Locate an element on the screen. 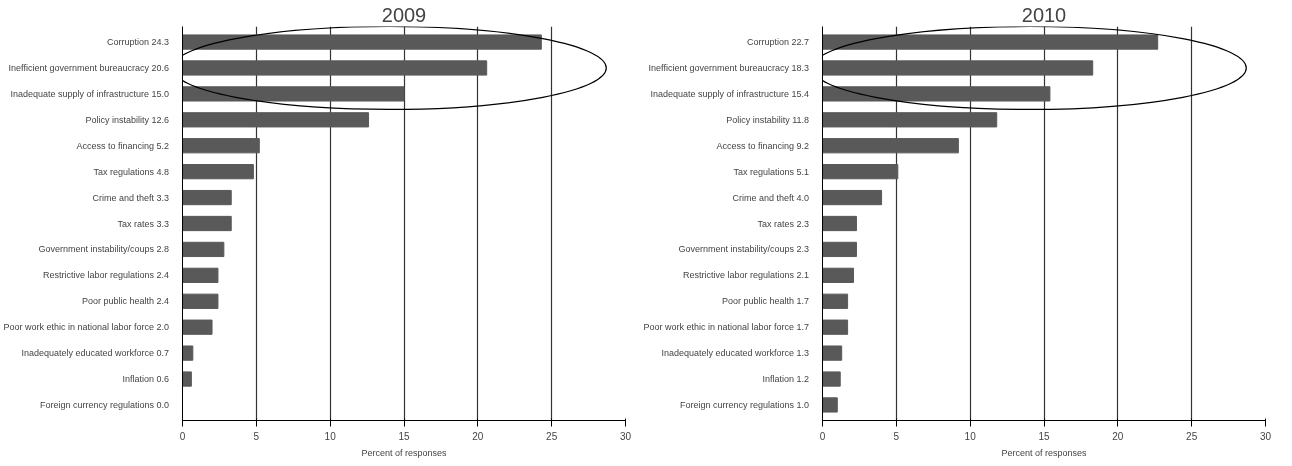  category-label: Policy instability 11.8 is located at coordinates (767, 119).